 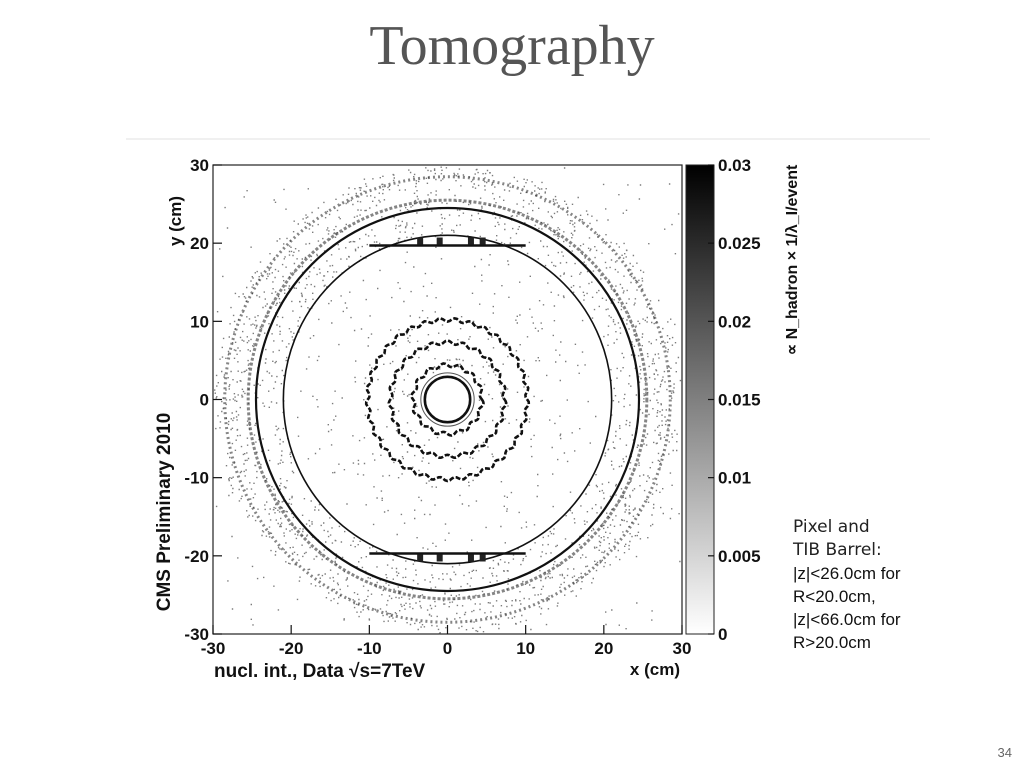 What do you see at coordinates (603, 648) in the screenshot?
I see `x-tick-label: 20` at bounding box center [603, 648].